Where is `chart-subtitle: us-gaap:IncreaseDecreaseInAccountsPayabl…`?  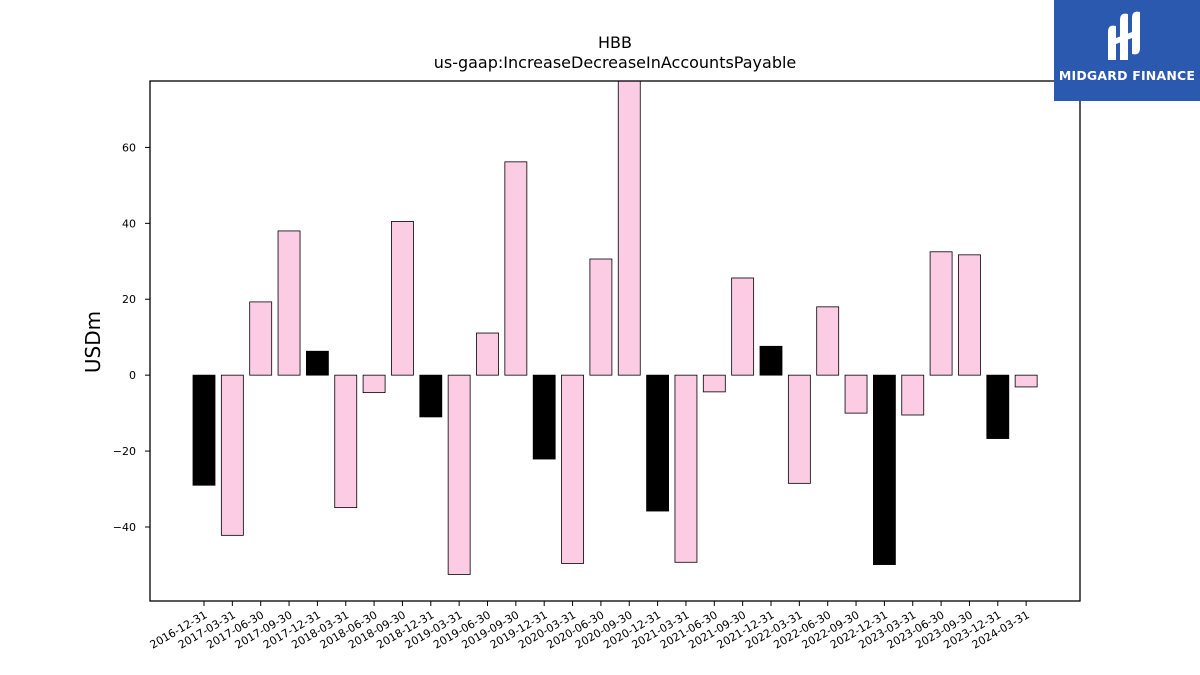
chart-subtitle: us-gaap:IncreaseDecreaseInAccountsPayabl… is located at coordinates (615, 62).